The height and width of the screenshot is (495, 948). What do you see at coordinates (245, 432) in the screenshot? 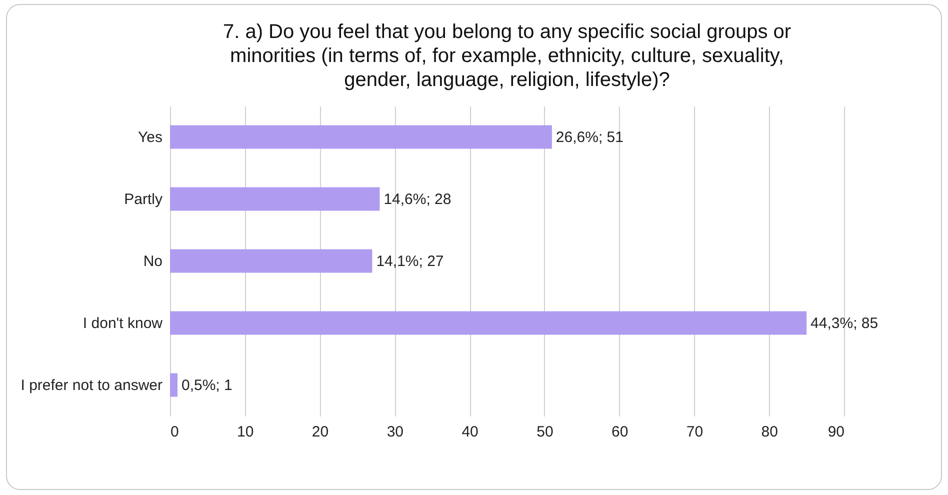
I see `x-tick-label: 10` at bounding box center [245, 432].